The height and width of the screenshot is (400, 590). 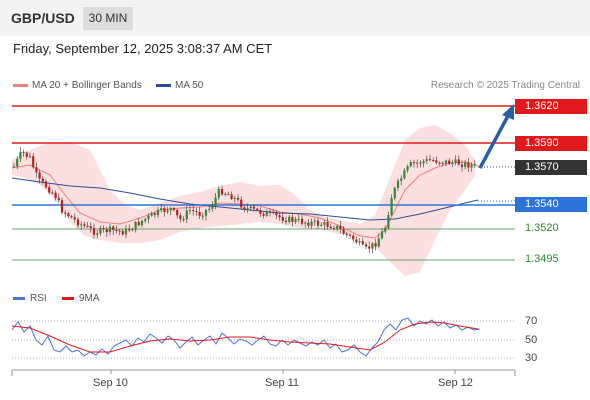 What do you see at coordinates (19, 298) in the screenshot?
I see `rsi-legend-rsi-swatch` at bounding box center [19, 298].